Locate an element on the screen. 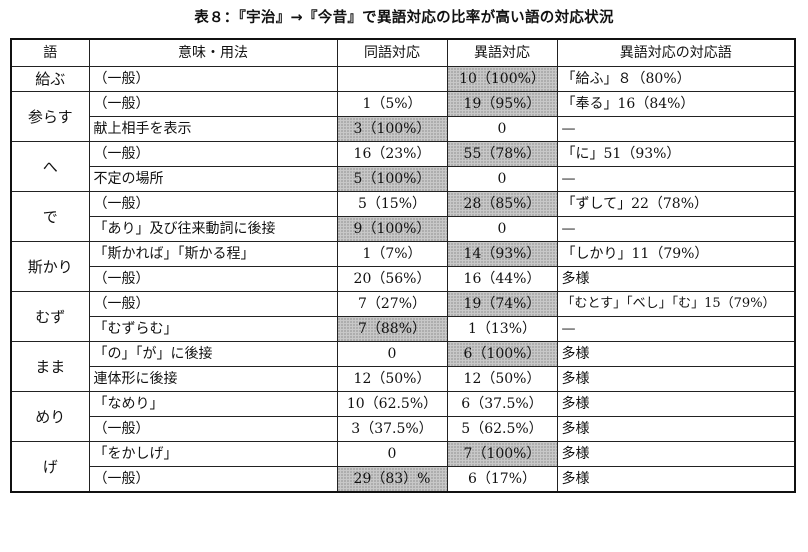 Image resolution: width=808 pixels, height=552 pixels. word-cell: まま is located at coordinates (50, 366).